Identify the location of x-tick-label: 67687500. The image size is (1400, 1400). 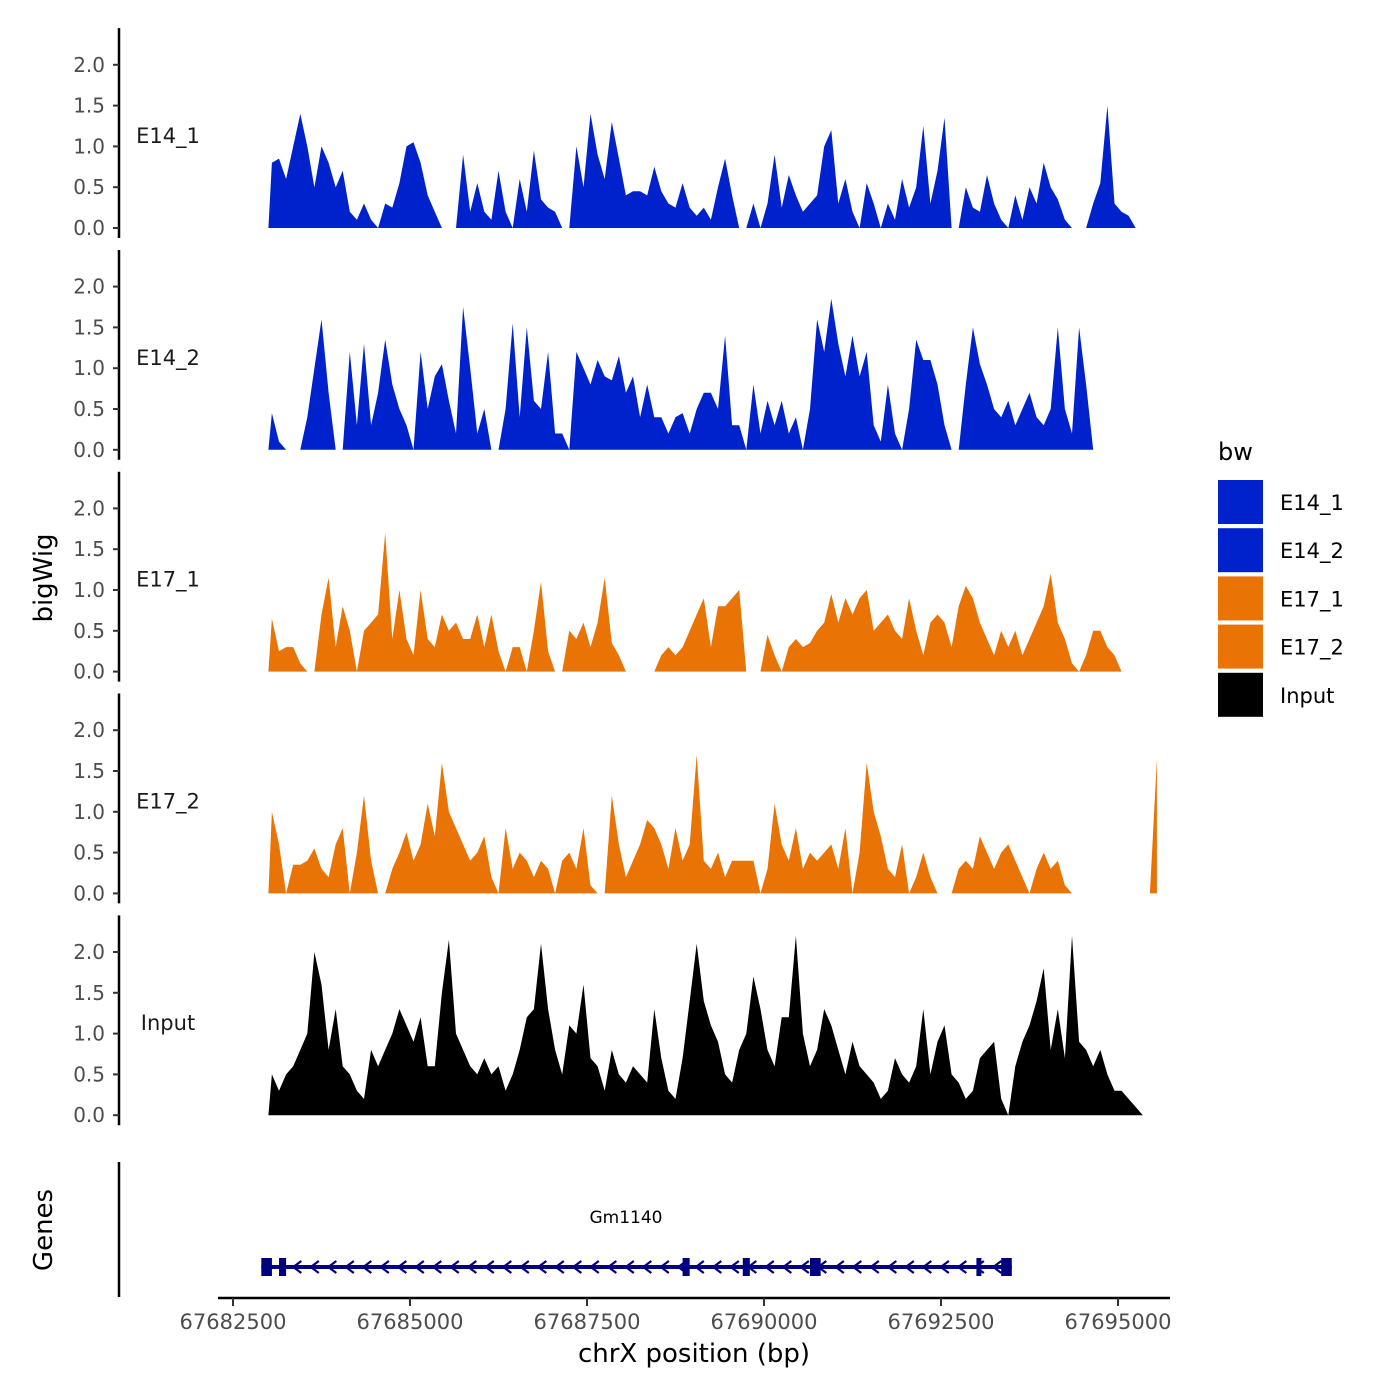
(587, 1322).